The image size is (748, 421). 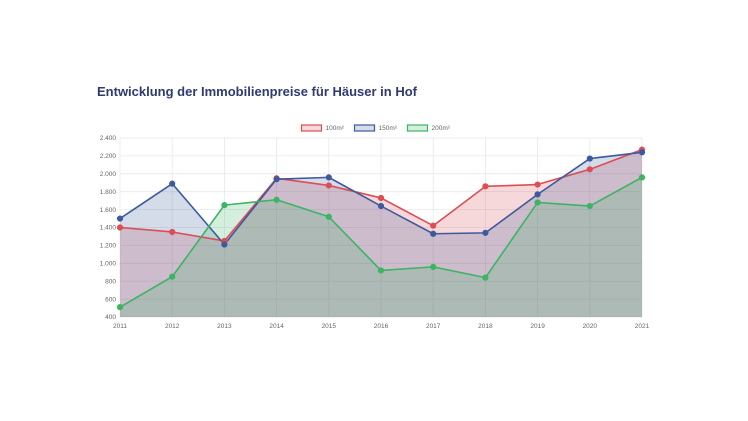 What do you see at coordinates (642, 326) in the screenshot?
I see `x-tick-label: 2021` at bounding box center [642, 326].